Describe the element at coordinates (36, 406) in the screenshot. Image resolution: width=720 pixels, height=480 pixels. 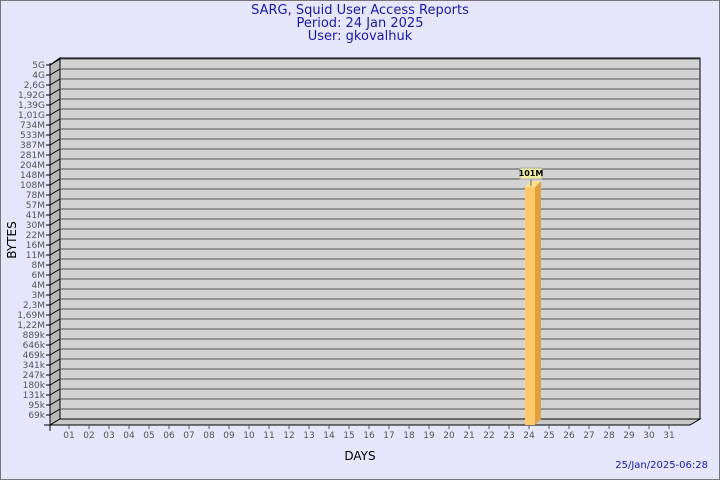
I see `y-tick-label: 95k` at that location.